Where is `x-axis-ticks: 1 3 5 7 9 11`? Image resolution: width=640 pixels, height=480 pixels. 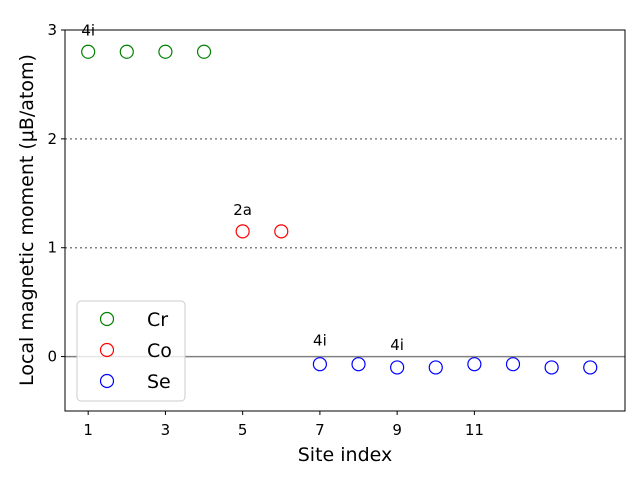 x-axis-ticks: 1 3 5 7 9 11 is located at coordinates (283, 425).